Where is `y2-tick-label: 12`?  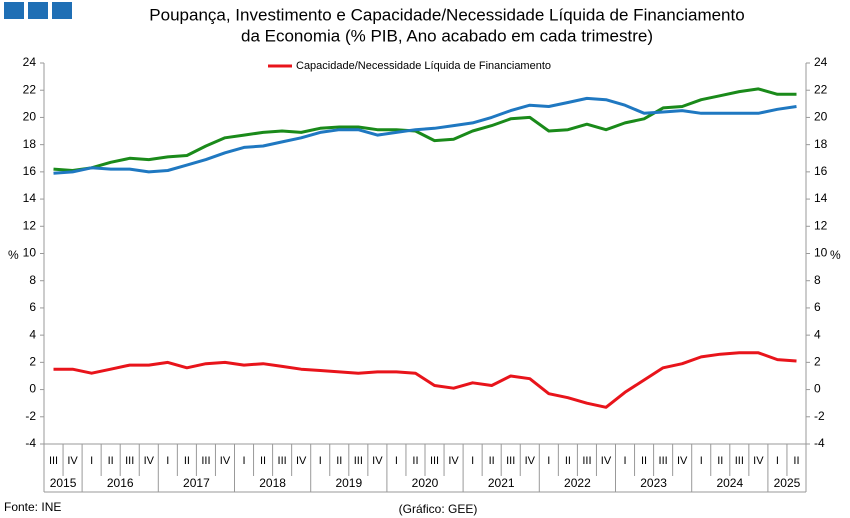
y2-tick-label: 12 is located at coordinates (821, 225).